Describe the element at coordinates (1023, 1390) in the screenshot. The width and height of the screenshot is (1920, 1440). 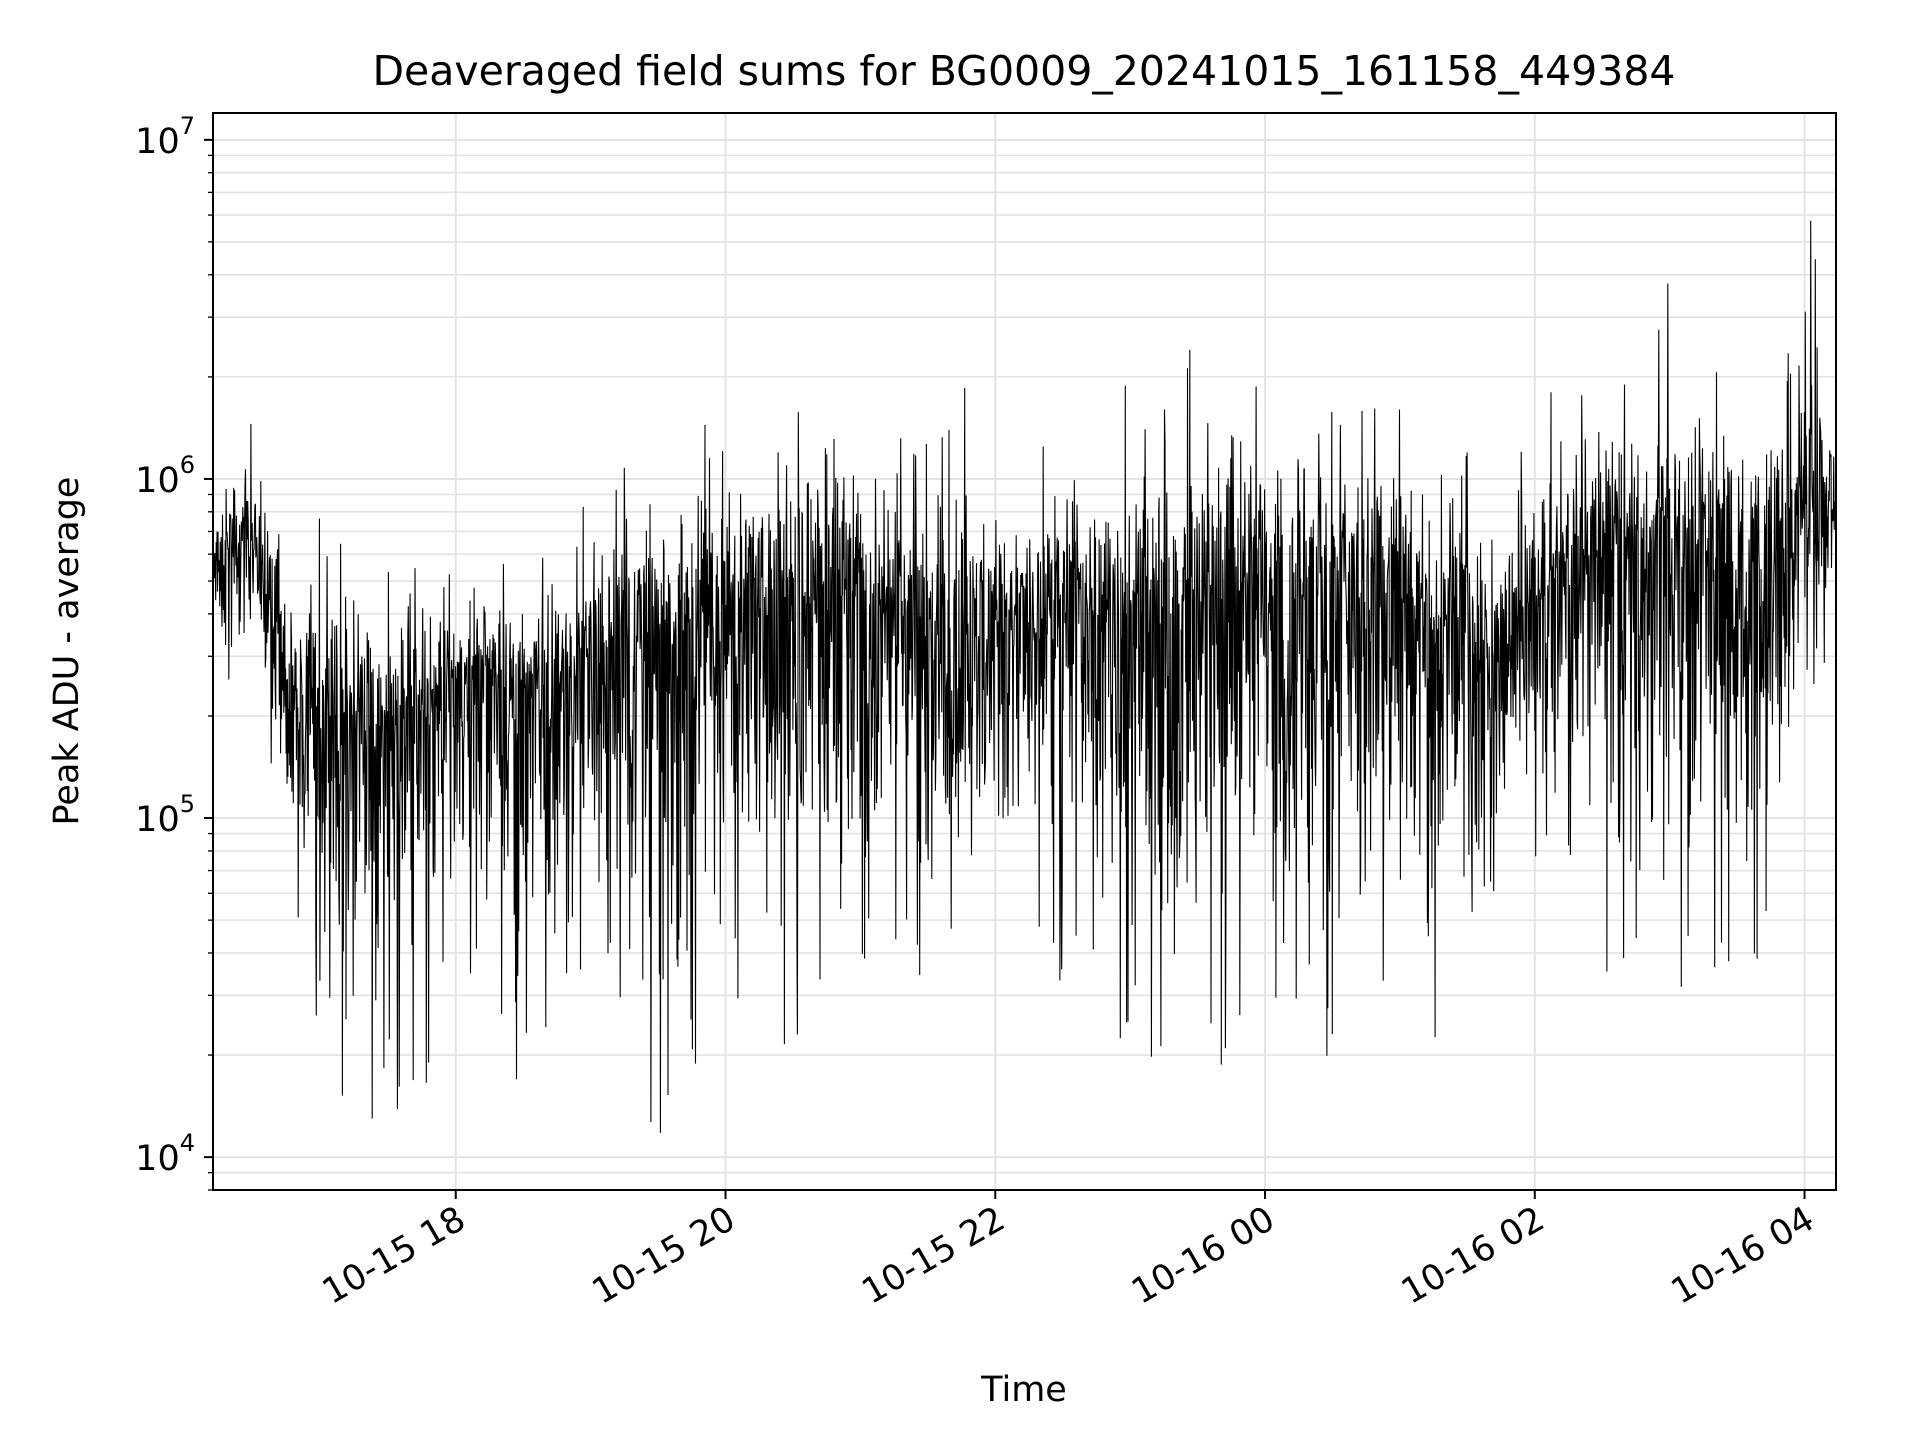
I see `x-axis-label: Time` at that location.